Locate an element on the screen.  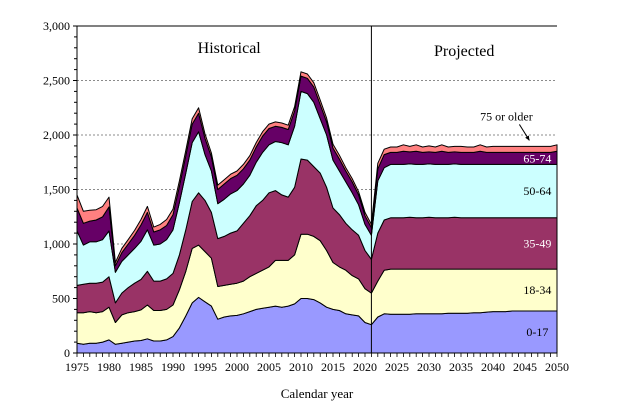
series-label: 18-34 is located at coordinates (537, 290).